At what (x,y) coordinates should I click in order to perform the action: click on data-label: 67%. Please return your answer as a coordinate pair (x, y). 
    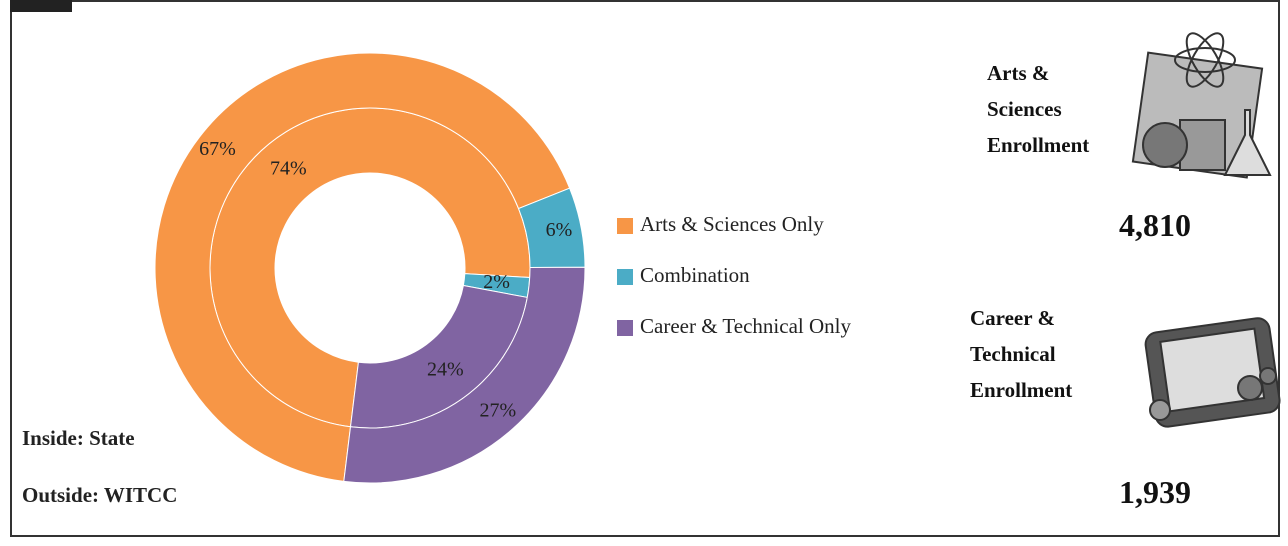
    Looking at the image, I should click on (217, 149).